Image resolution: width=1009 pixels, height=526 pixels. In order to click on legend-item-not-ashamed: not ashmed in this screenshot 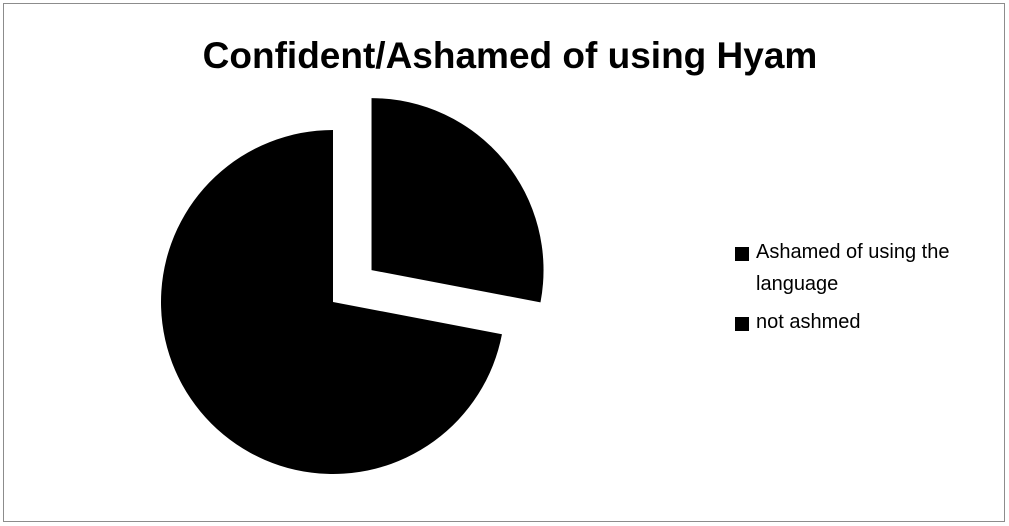, I will do `click(867, 322)`.